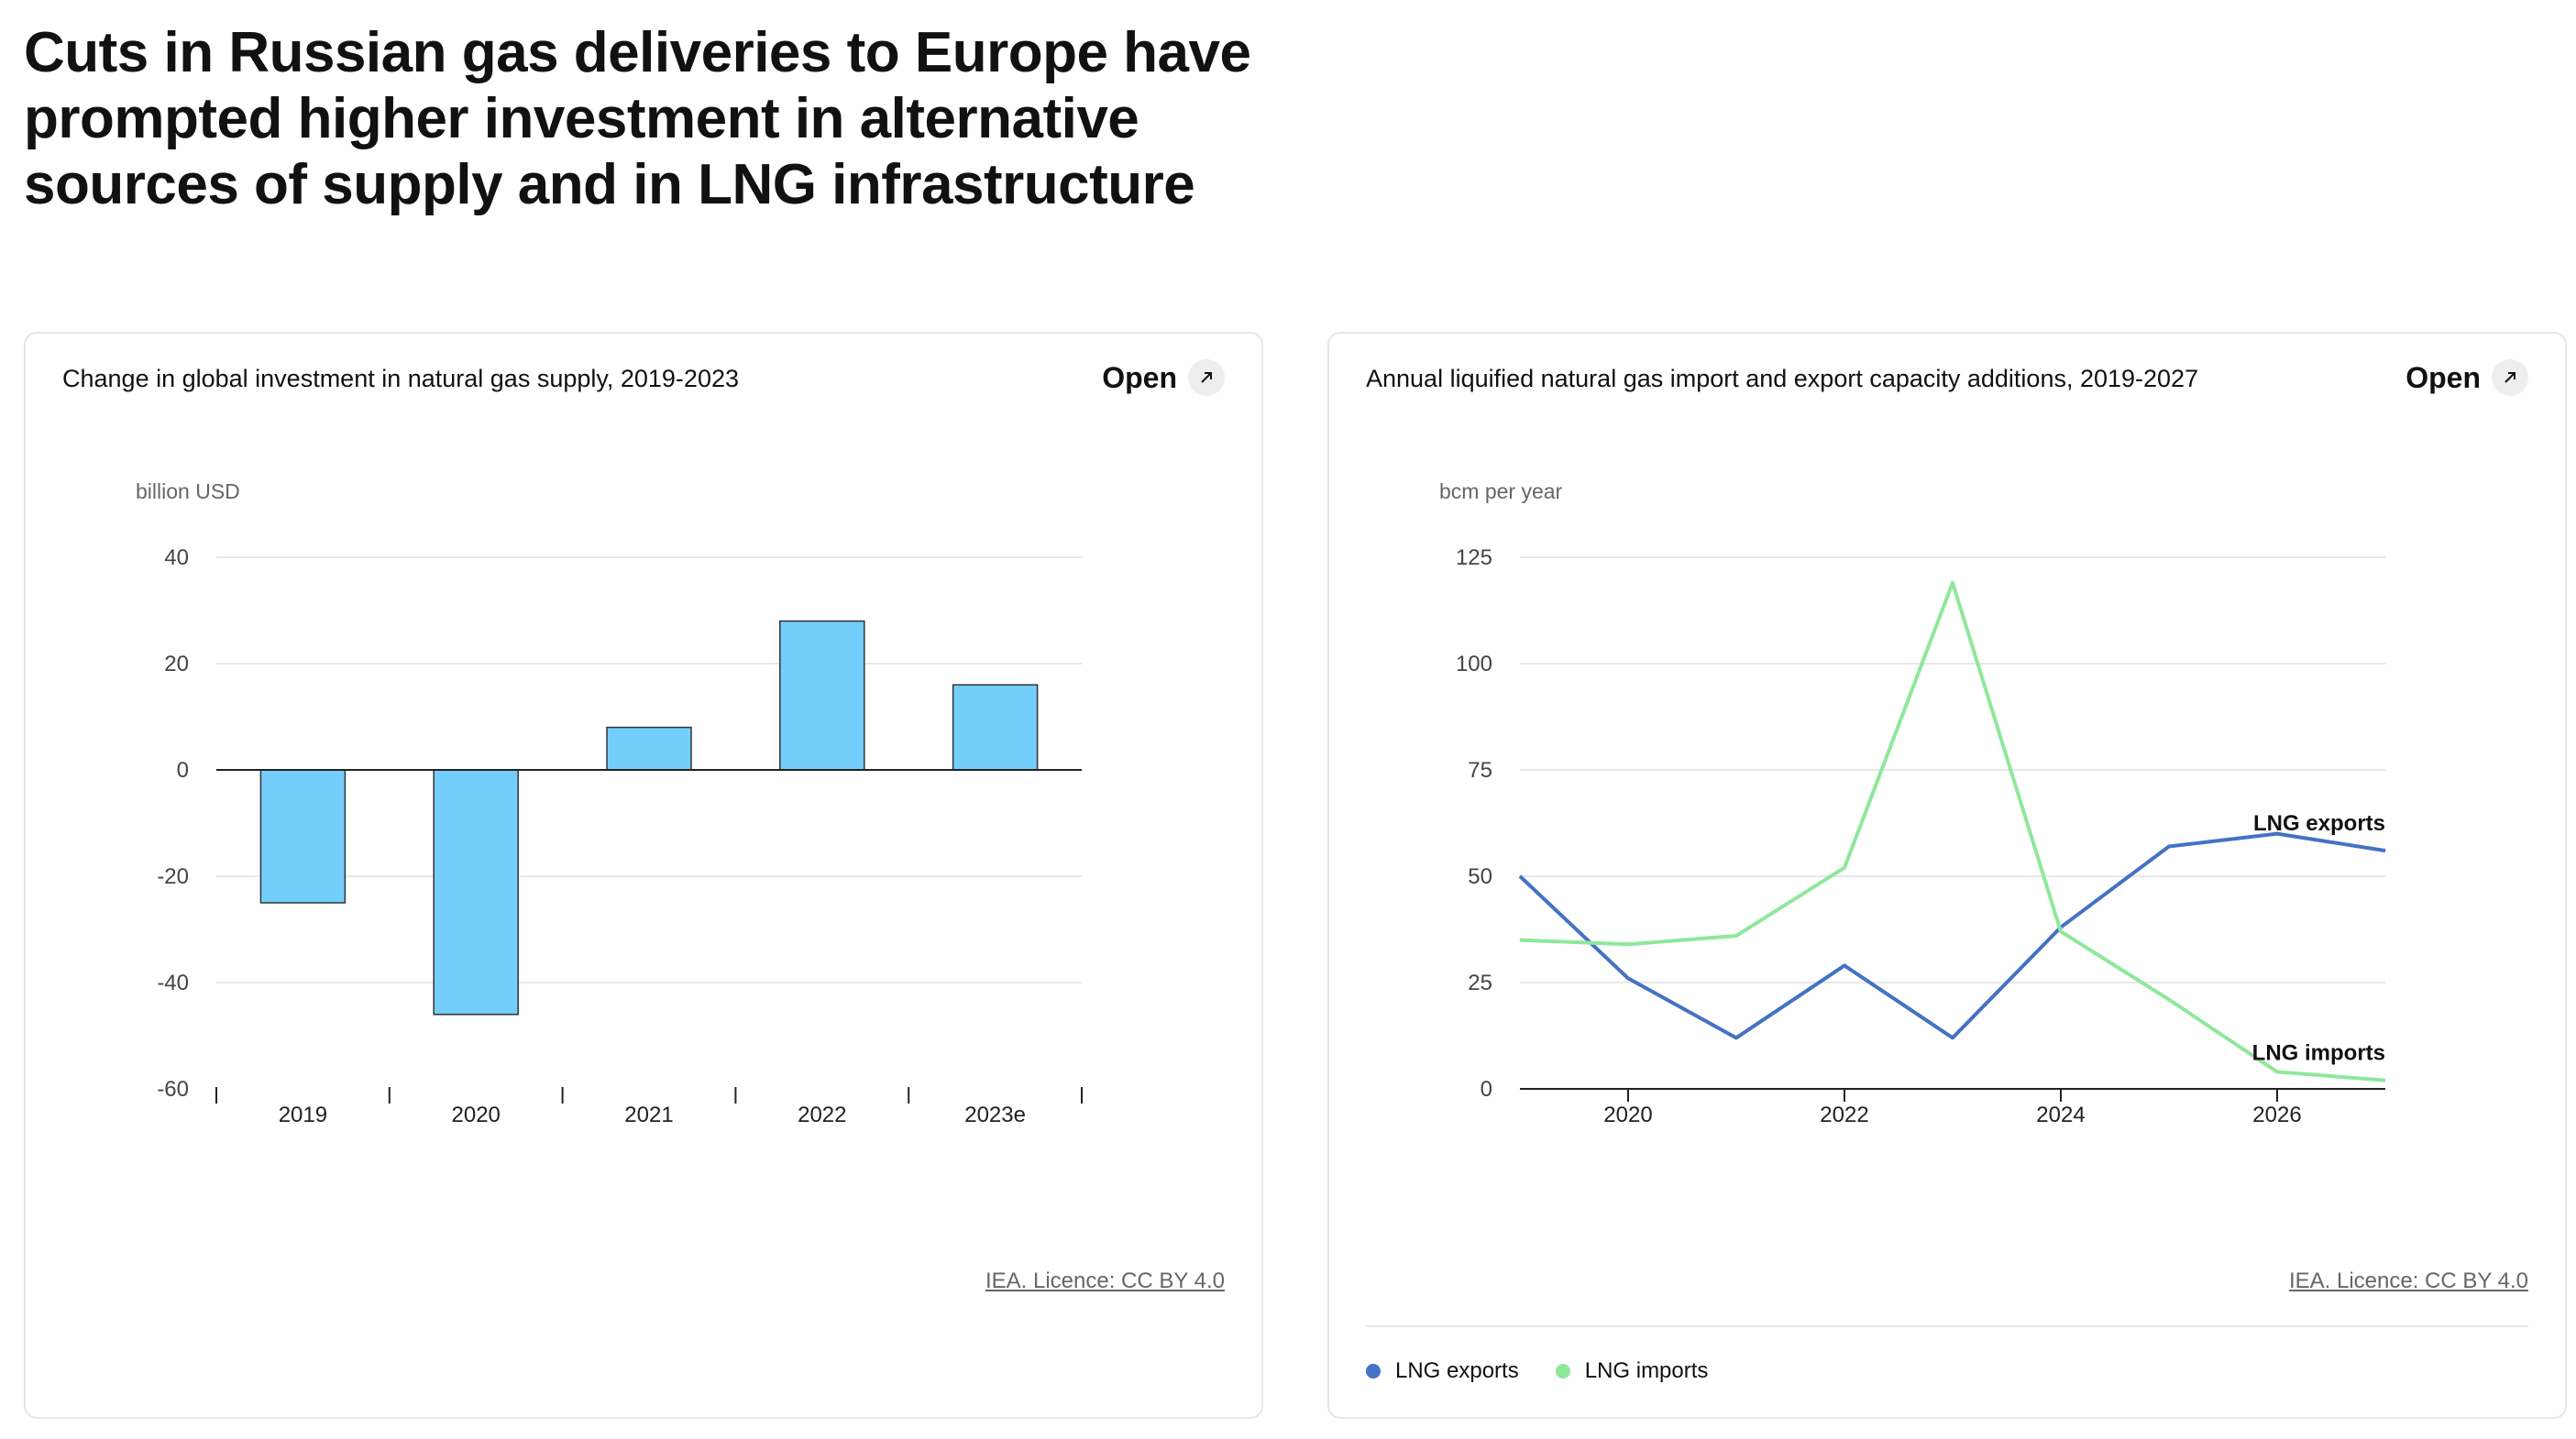 This screenshot has height=1439, width=2576. Describe the element at coordinates (2318, 1053) in the screenshot. I see `series-label-lng-imports: LNG imports` at that location.